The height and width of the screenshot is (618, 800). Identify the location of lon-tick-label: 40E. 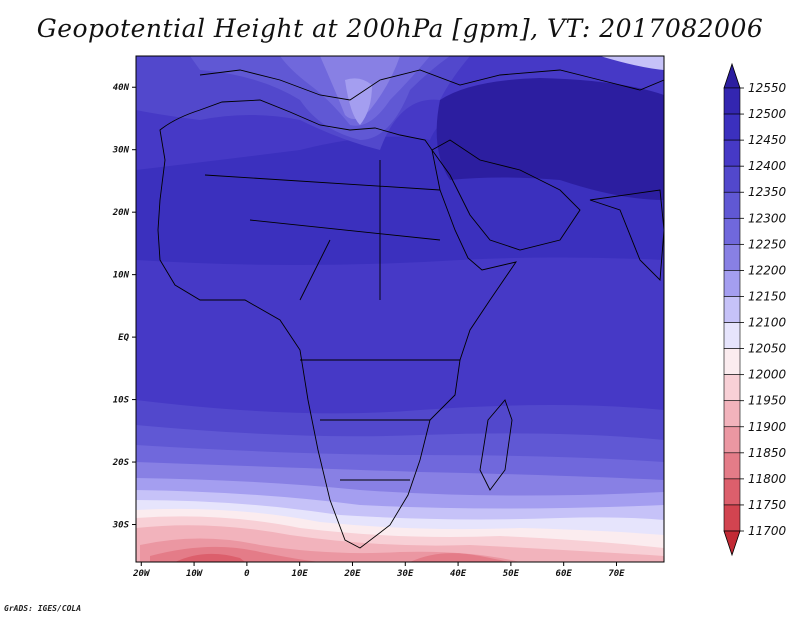
(458, 574).